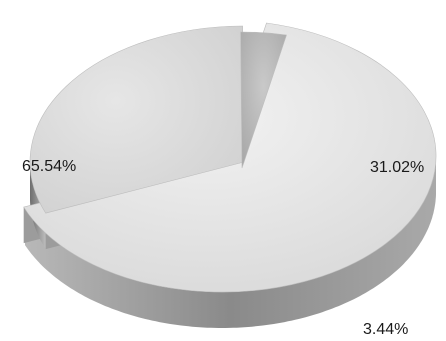 The image size is (446, 341). I want to click on slice-label-medium: 31.02%, so click(397, 167).